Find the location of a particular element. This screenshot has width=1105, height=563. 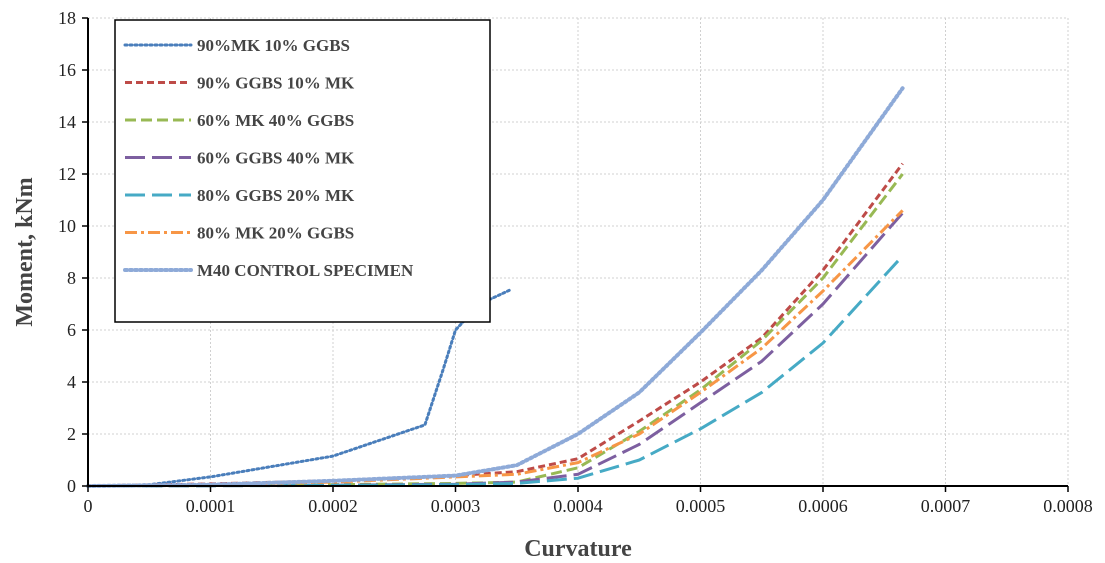

y-tick-label: 16 is located at coordinates (67, 70).